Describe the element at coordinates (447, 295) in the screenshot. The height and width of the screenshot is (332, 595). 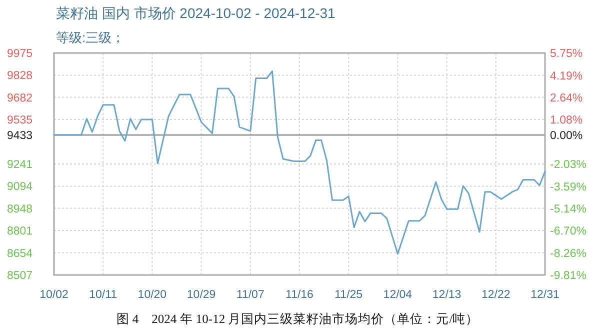
I see `x-tick-label: 12/13` at that location.